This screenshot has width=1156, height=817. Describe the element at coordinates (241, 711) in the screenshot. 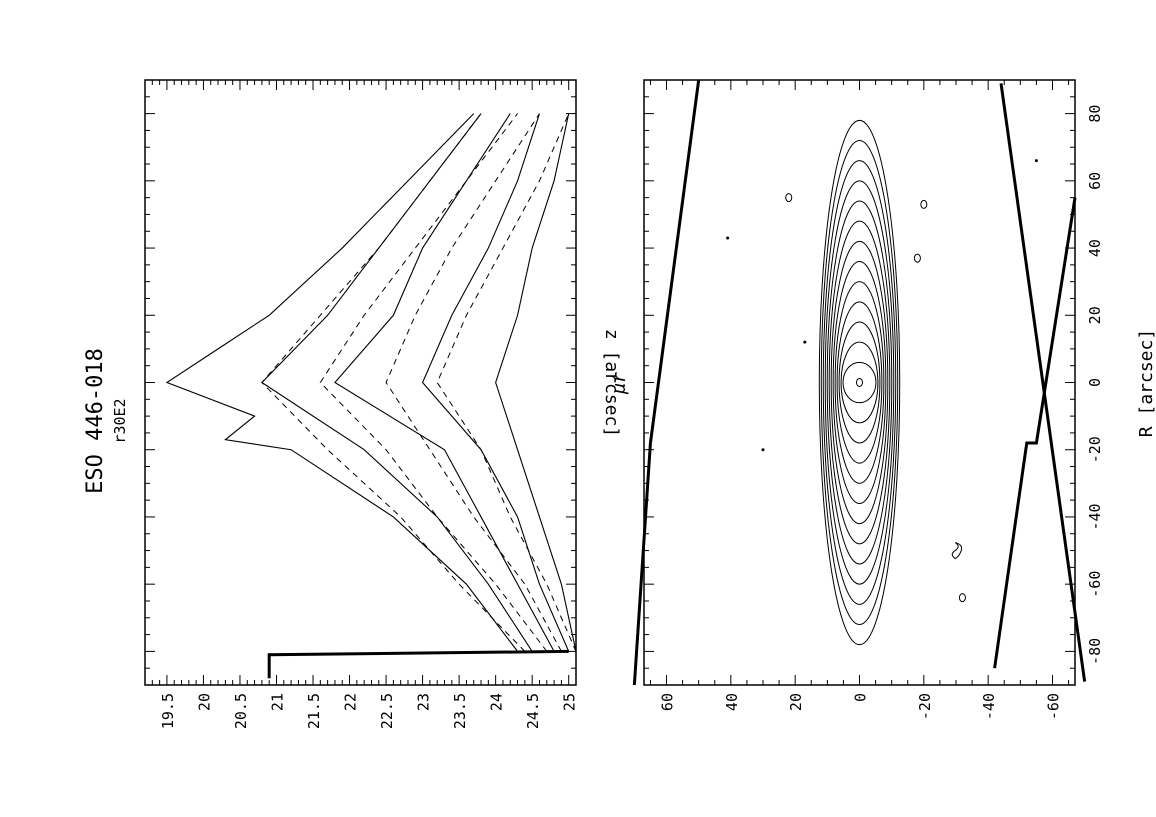

I see `y-tick-label: 20.5` at that location.